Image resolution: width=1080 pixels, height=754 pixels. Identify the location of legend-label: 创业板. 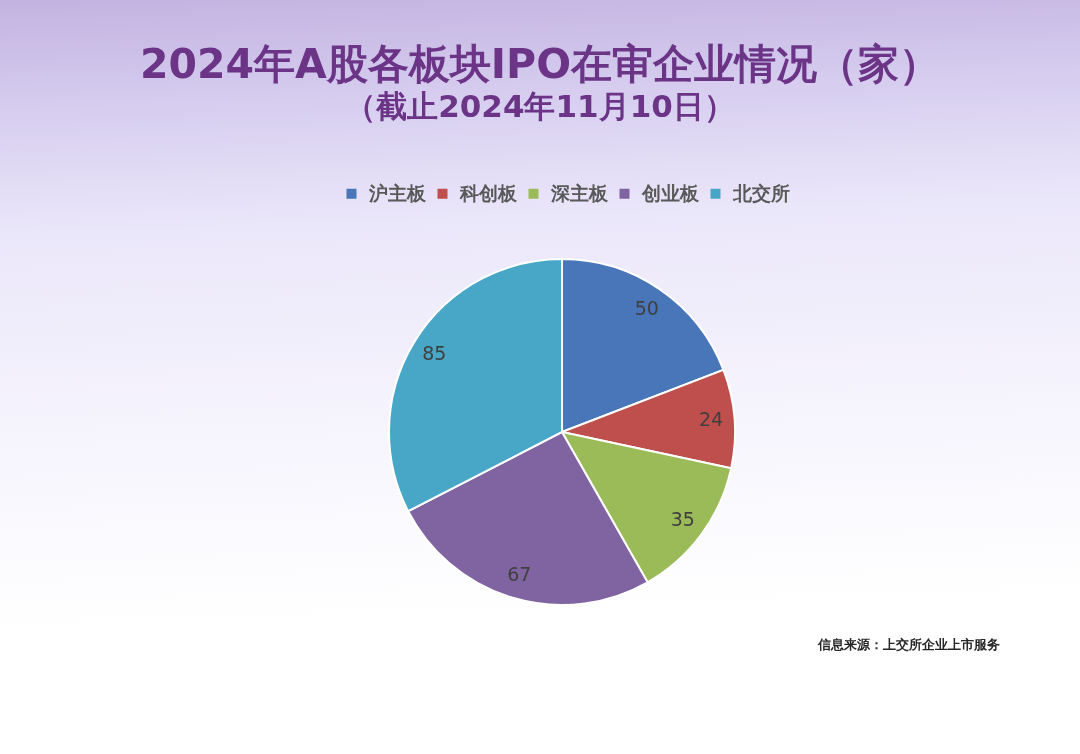
(670, 192).